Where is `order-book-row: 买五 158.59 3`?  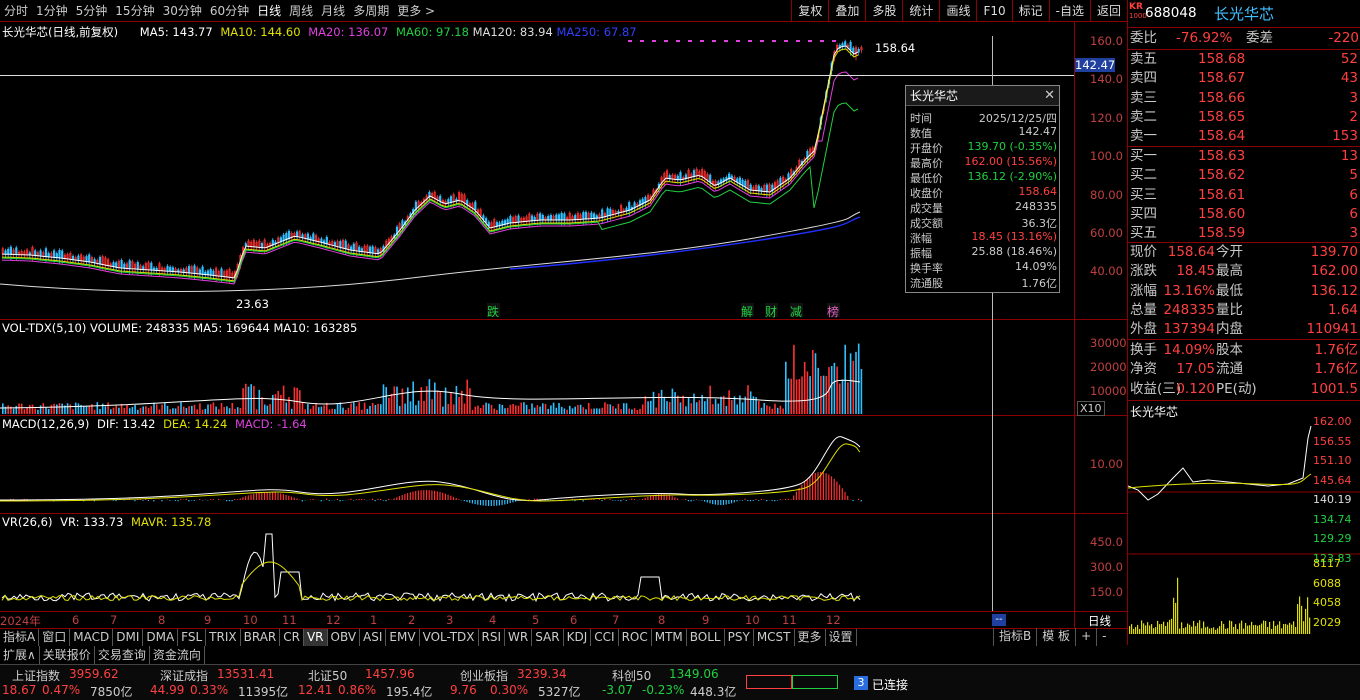
order-book-row: 买五 158.59 3 is located at coordinates (1244, 233).